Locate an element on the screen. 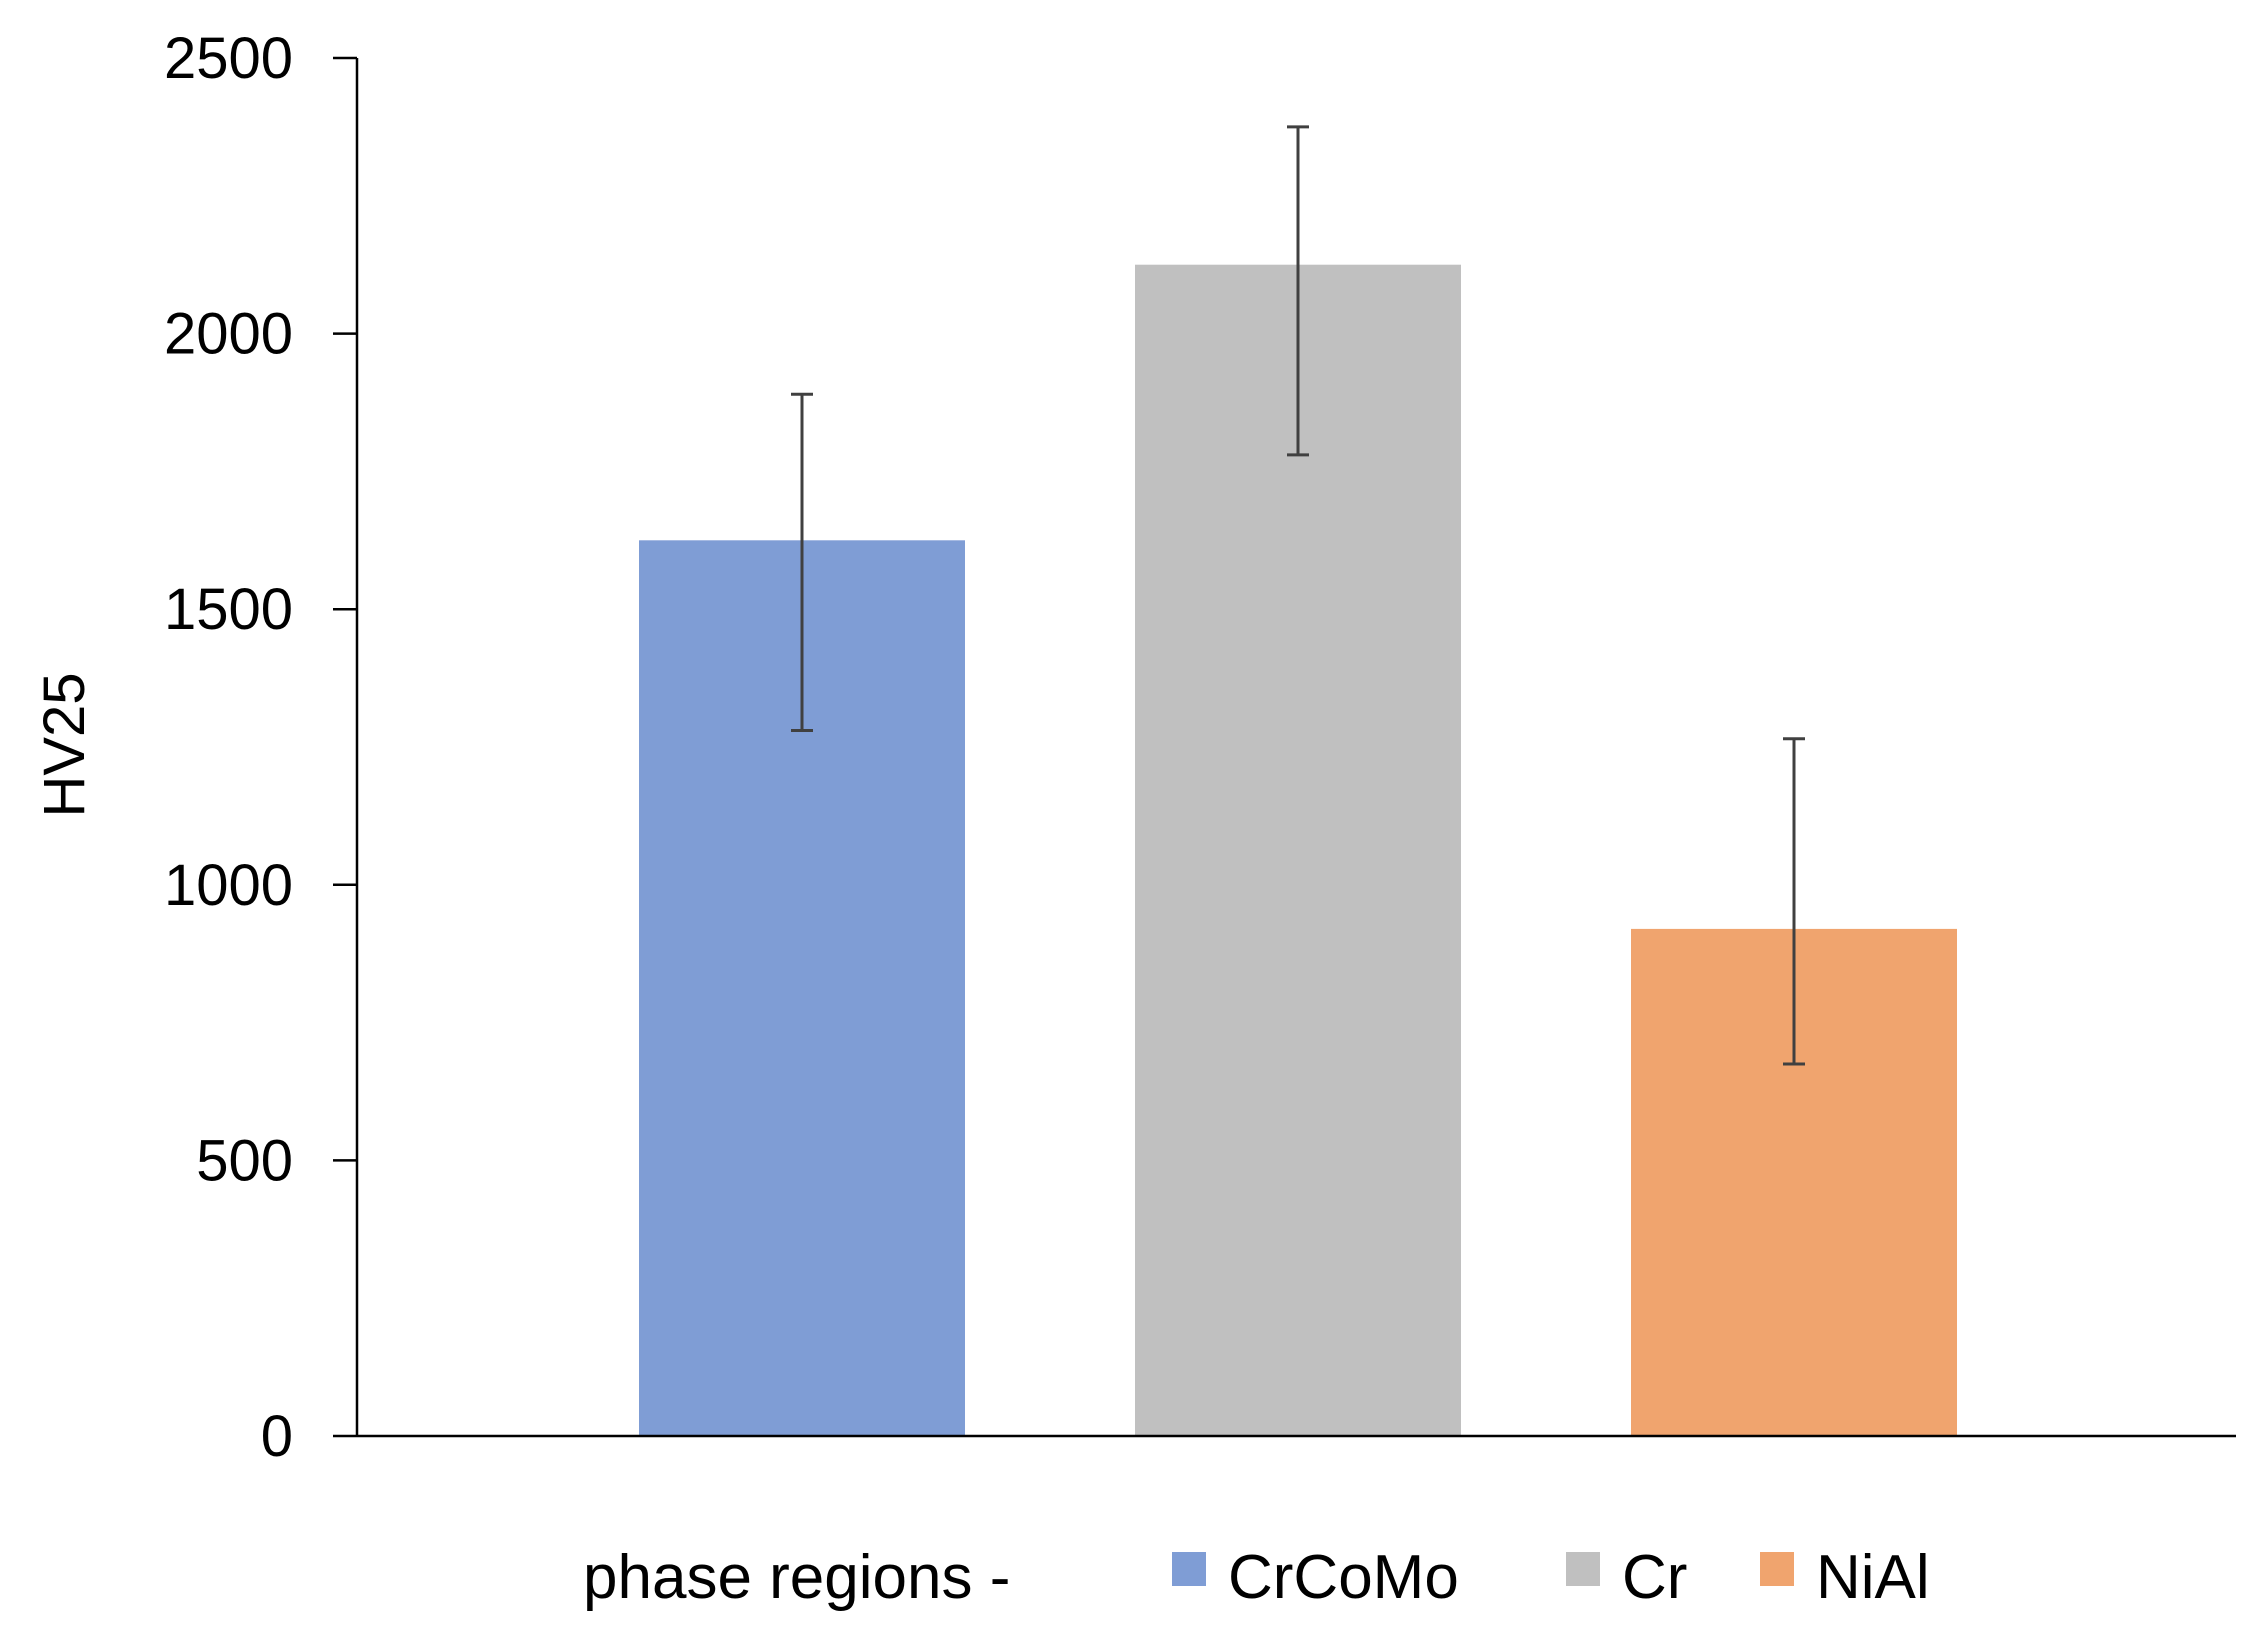 The height and width of the screenshot is (1637, 2253). legend: phase regions - CrCoMo Cr NiAl is located at coordinates (1256, 1577).